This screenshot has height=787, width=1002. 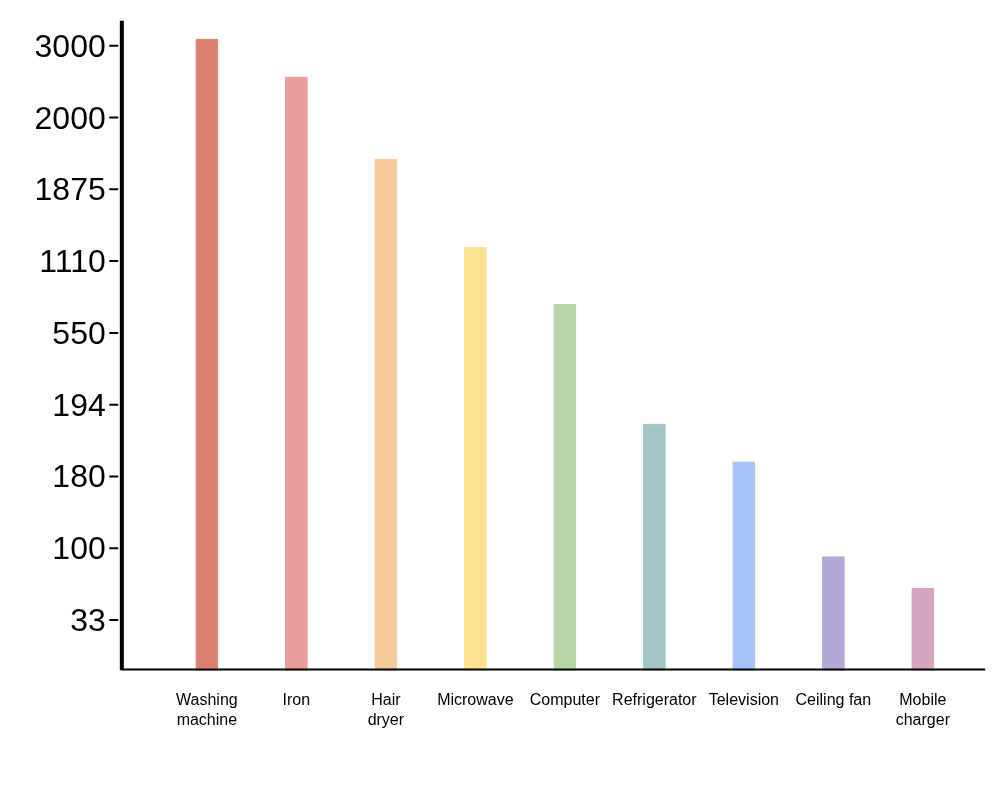 What do you see at coordinates (79, 548) in the screenshot?
I see `text: 100` at bounding box center [79, 548].